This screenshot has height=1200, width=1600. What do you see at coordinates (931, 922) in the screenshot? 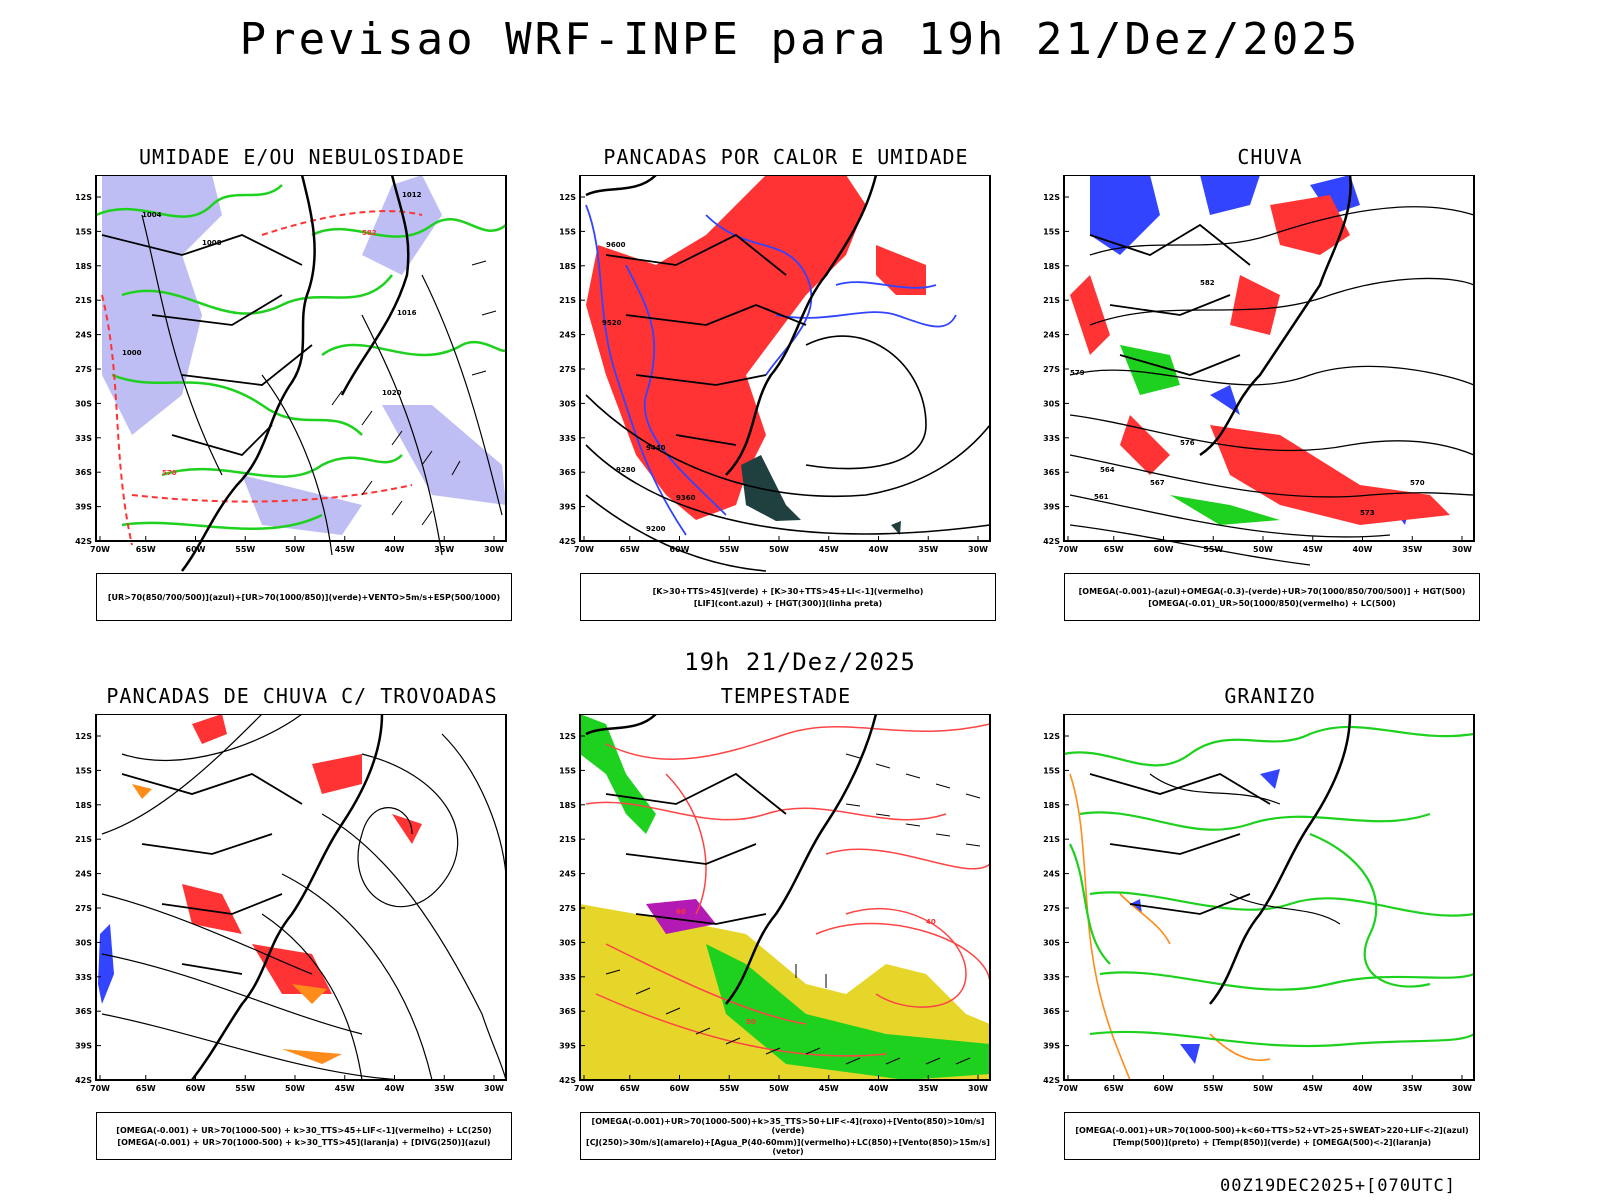
I see `contour-label: 40` at bounding box center [931, 922].